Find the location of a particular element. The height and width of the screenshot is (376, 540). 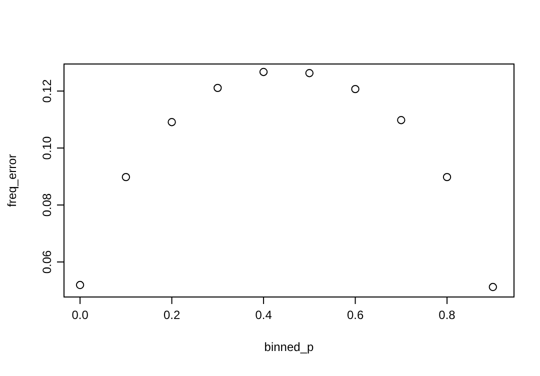

y-axis-title: freq_error is located at coordinates (12, 180).